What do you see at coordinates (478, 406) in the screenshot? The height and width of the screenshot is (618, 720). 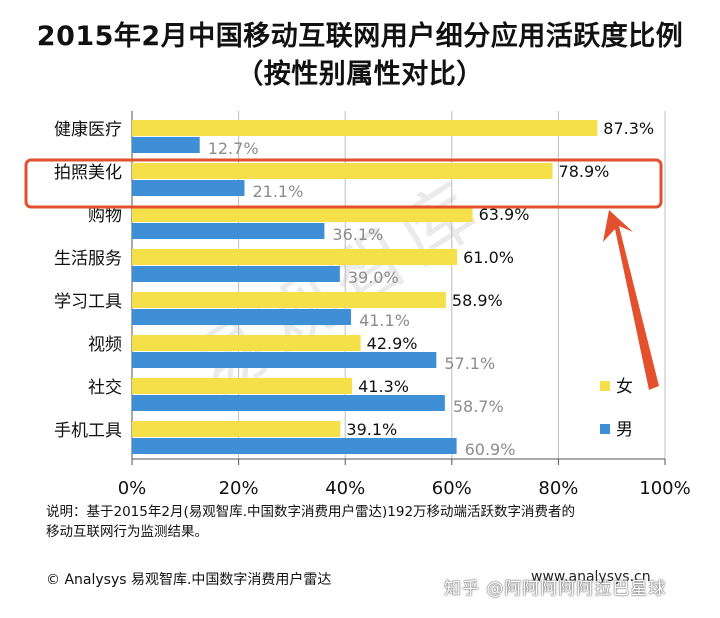 I see `value-label-male: 58.7%` at bounding box center [478, 406].